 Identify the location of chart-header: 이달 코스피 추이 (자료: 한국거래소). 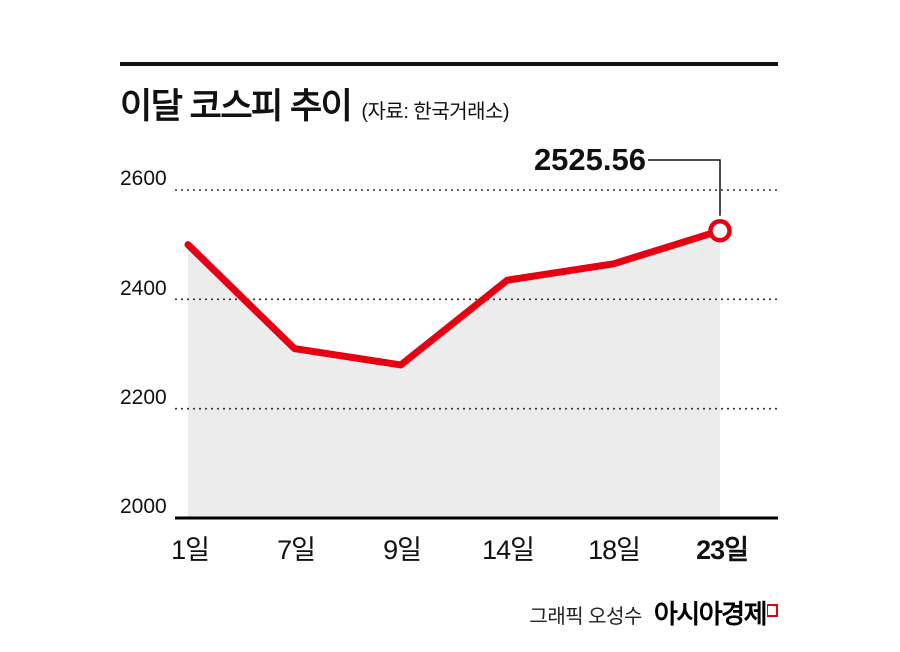
(450, 103).